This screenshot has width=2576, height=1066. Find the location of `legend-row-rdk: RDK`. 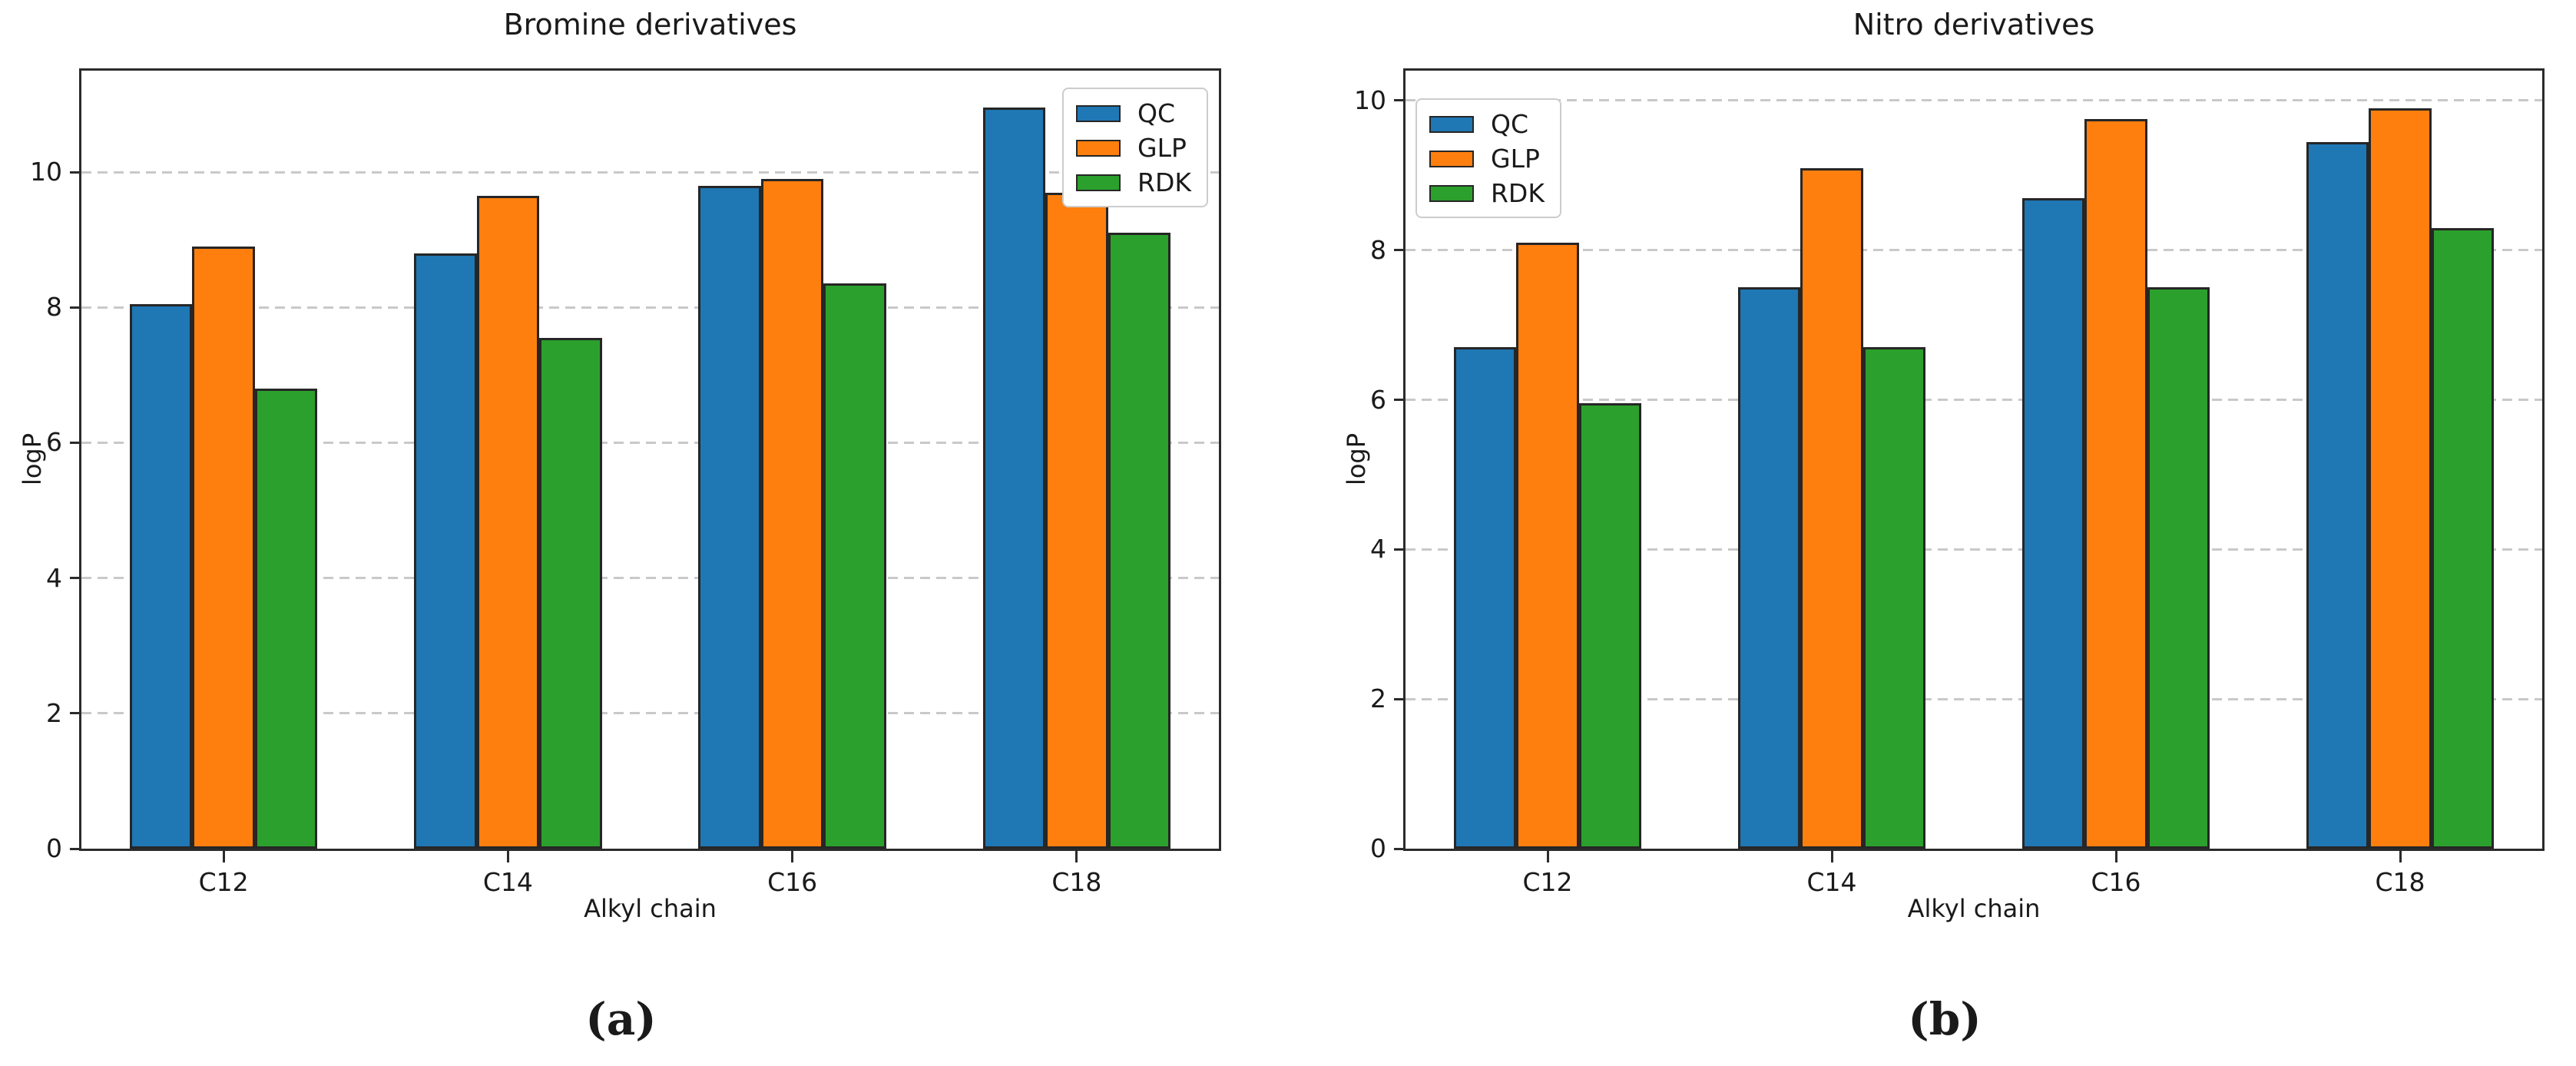

legend-row-rdk: RDK is located at coordinates (1487, 193).